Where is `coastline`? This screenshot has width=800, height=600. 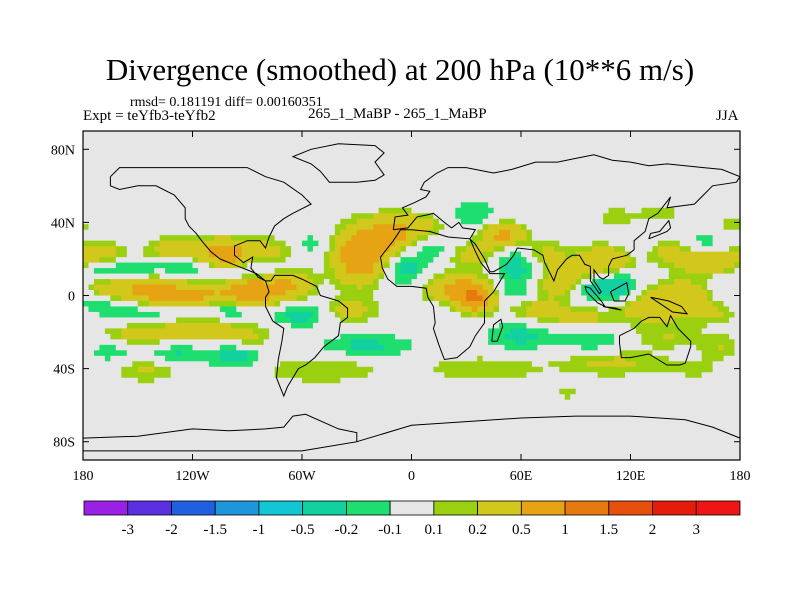 coastline is located at coordinates (612, 308).